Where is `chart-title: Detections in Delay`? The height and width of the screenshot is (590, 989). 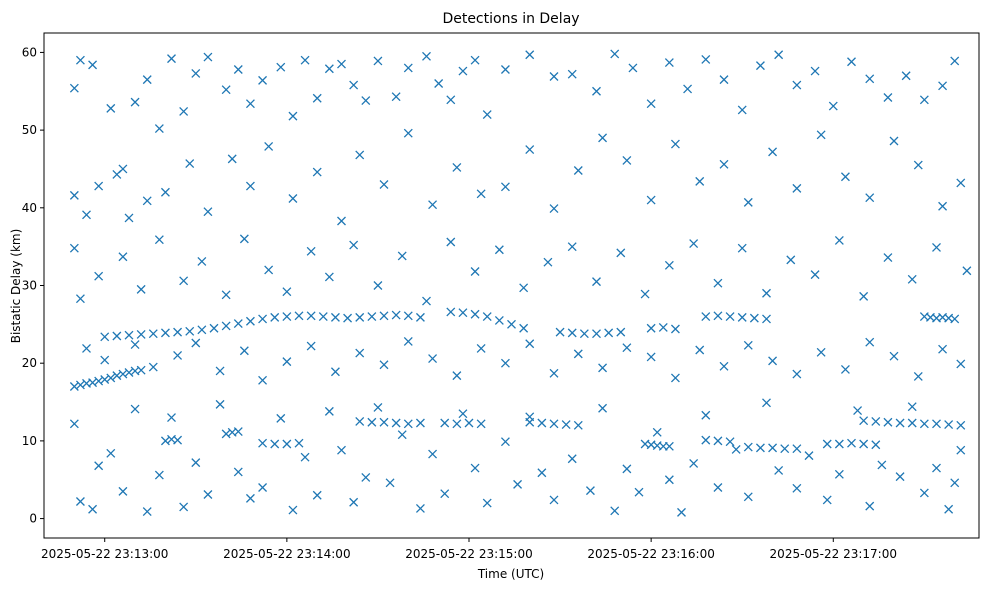
chart-title: Detections in Delay is located at coordinates (510, 19).